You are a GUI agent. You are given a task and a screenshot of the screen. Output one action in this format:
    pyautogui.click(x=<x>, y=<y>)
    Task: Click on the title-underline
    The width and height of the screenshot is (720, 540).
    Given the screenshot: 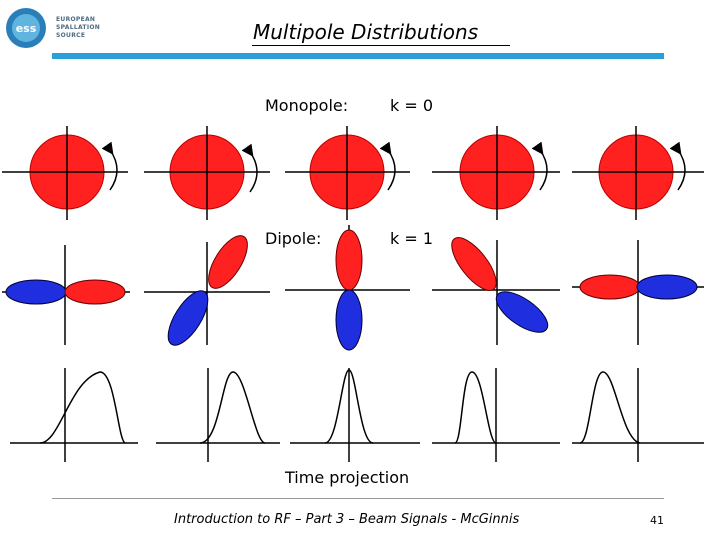 What is the action you would take?
    pyautogui.click(x=381, y=45)
    